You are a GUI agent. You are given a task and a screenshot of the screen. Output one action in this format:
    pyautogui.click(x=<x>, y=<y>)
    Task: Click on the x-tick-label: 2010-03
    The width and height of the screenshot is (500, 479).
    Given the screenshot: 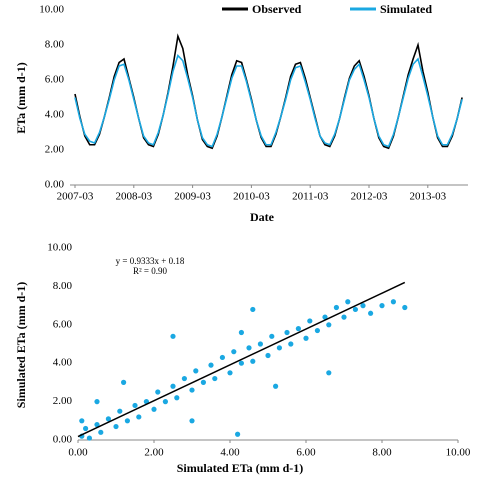 What is the action you would take?
    pyautogui.click(x=251, y=197)
    